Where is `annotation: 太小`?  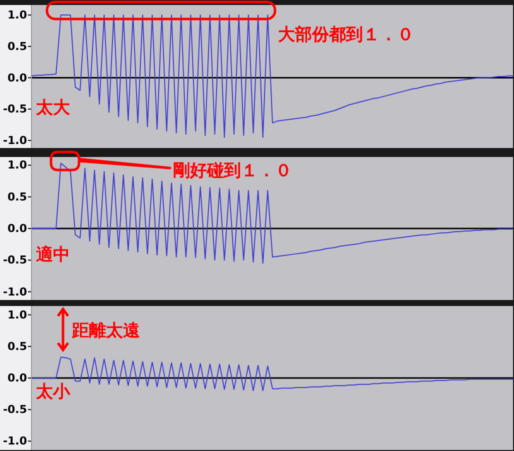 annotation: 太小 is located at coordinates (53, 392).